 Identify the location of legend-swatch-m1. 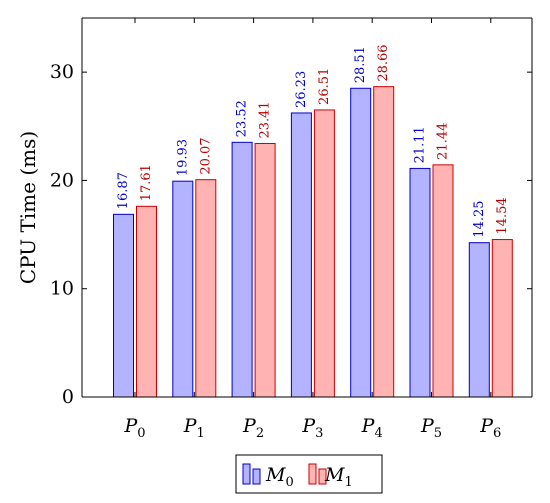
(312, 474).